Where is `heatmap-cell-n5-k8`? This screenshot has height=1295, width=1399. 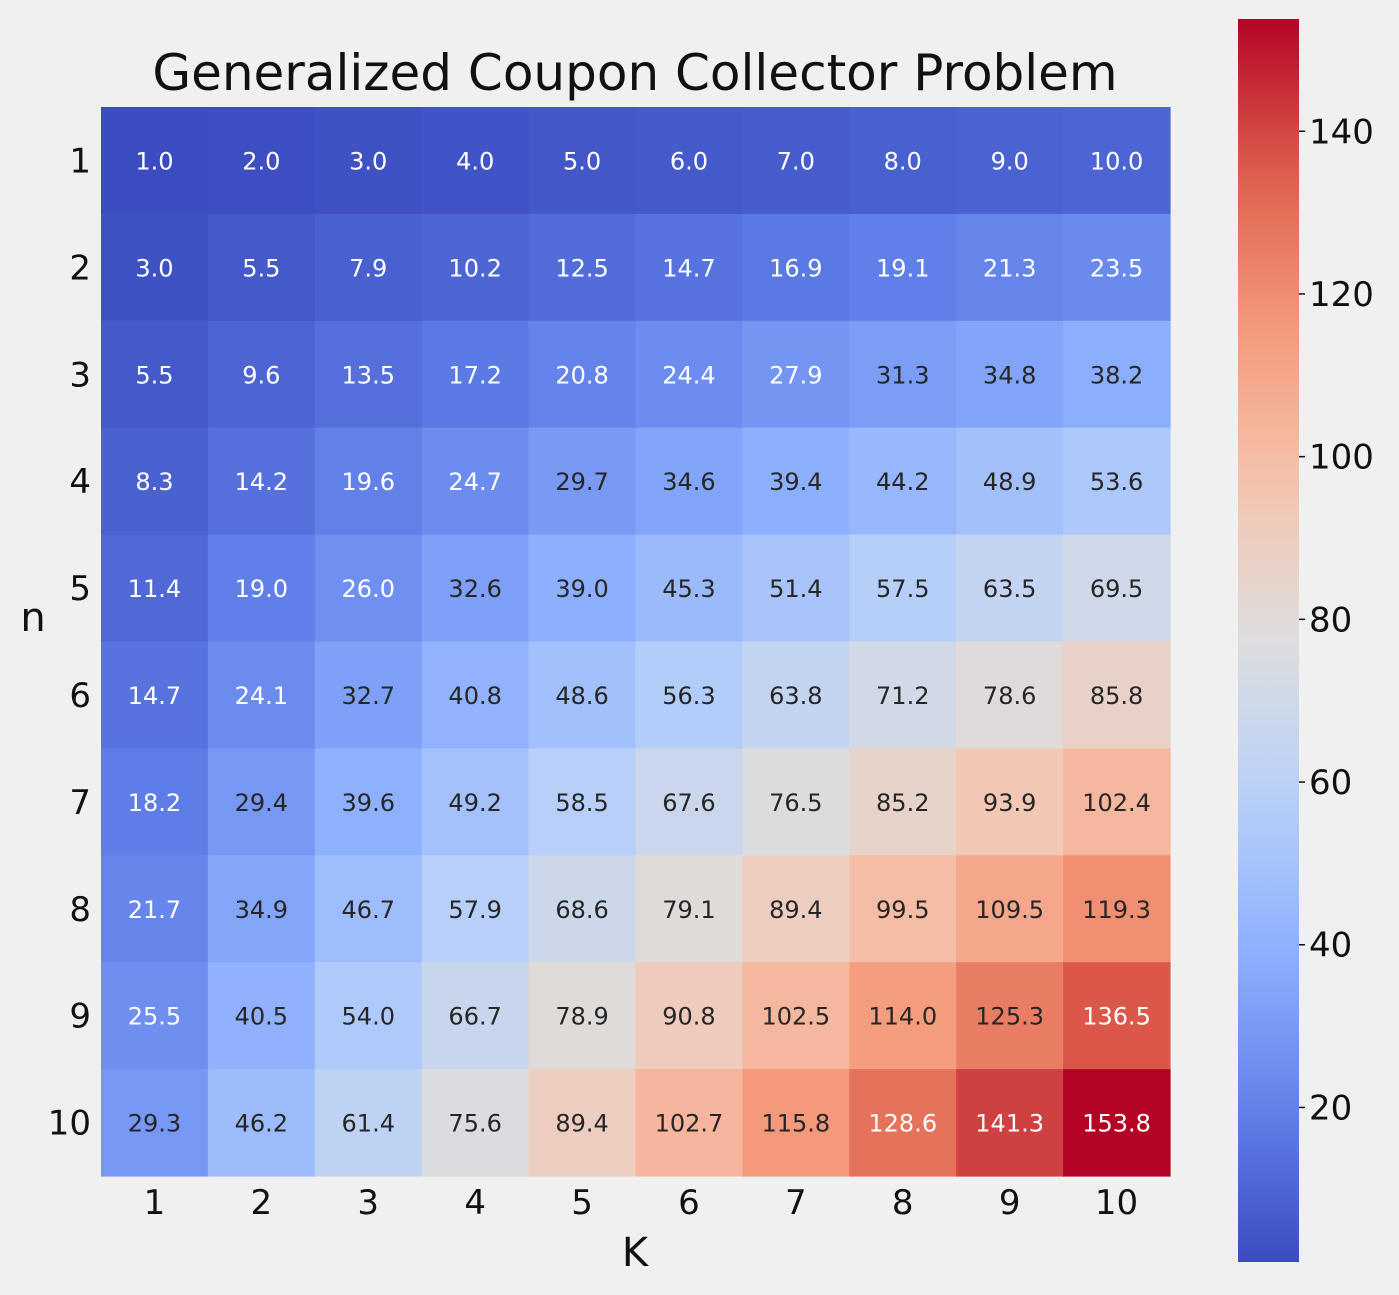
heatmap-cell-n5-k8 is located at coordinates (903, 588).